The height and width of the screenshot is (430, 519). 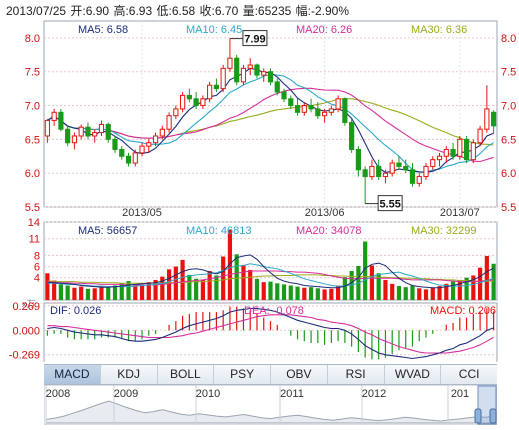 I want to click on price-tick-right: 6.0, so click(x=508, y=174).